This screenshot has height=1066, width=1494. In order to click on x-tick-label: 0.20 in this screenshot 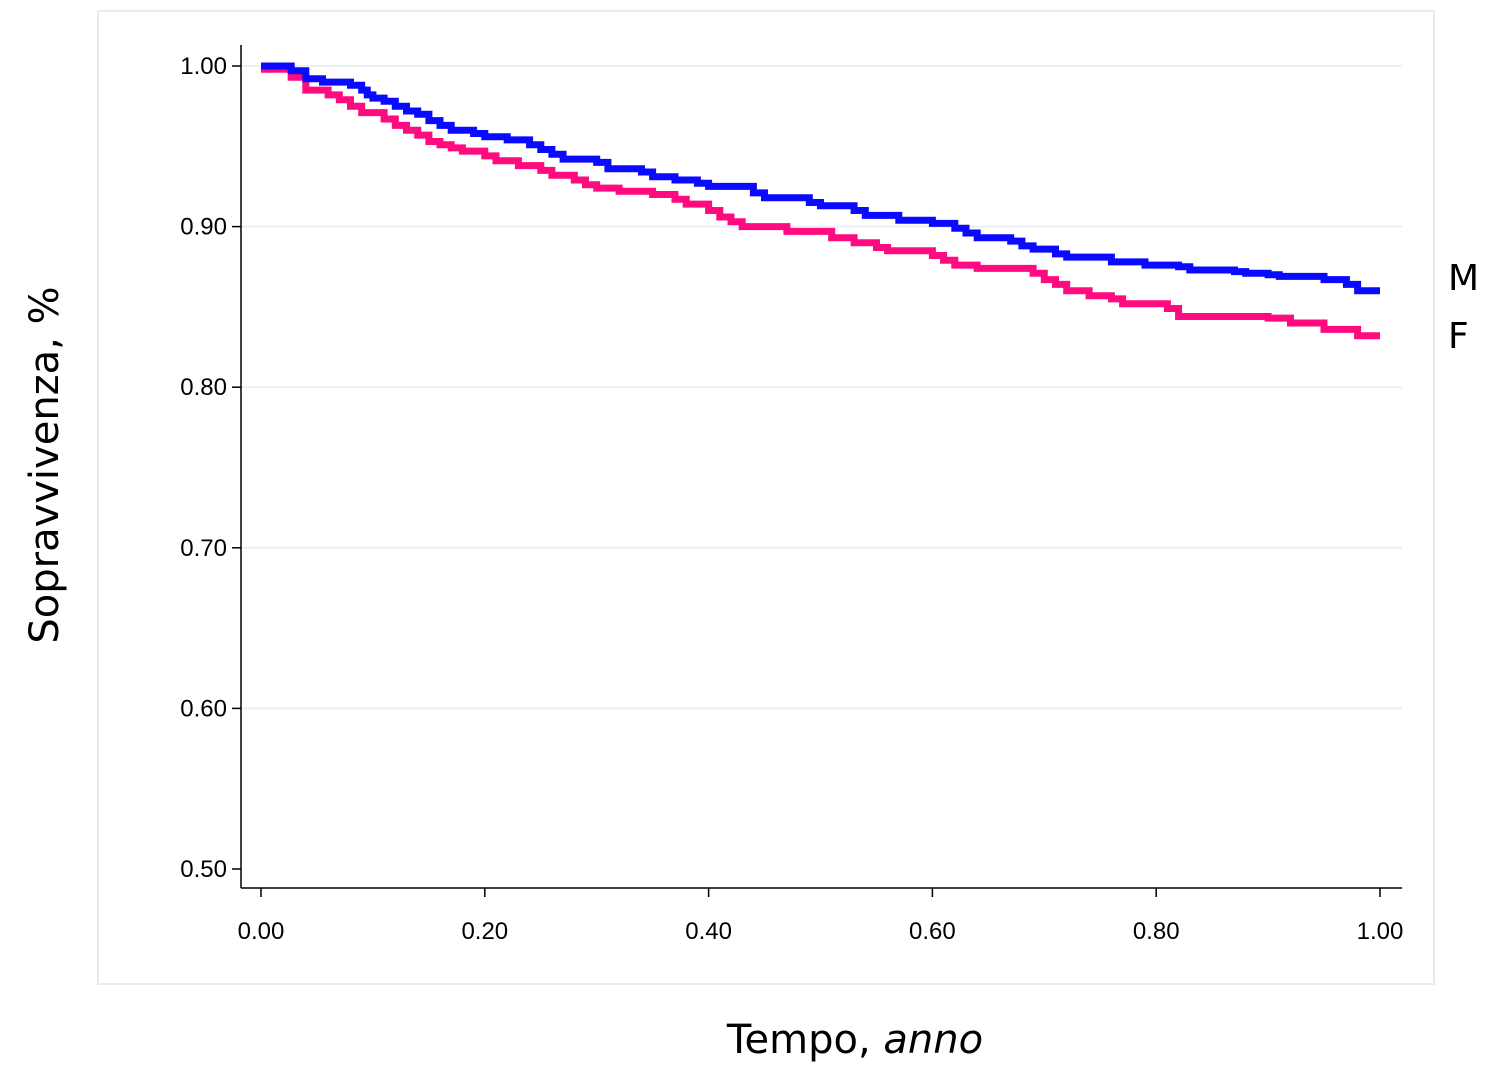, I will do `click(484, 931)`.